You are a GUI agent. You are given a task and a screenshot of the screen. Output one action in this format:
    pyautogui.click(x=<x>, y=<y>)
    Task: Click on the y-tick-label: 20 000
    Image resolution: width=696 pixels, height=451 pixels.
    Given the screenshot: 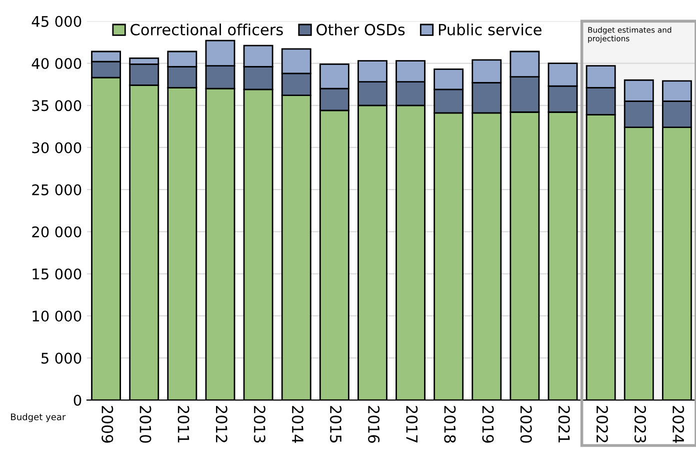 What is the action you would take?
    pyautogui.click(x=57, y=232)
    